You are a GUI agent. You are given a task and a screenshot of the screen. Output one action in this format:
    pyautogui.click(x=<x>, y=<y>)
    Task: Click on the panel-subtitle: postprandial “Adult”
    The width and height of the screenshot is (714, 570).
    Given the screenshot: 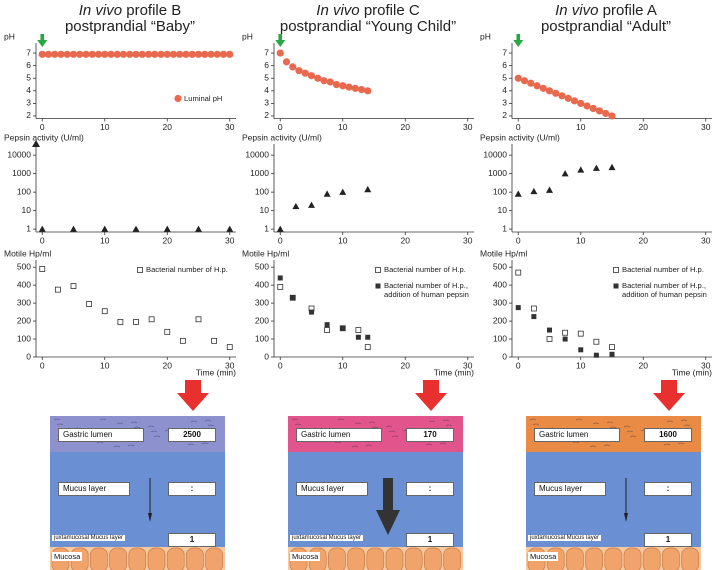 What is the action you would take?
    pyautogui.click(x=606, y=26)
    